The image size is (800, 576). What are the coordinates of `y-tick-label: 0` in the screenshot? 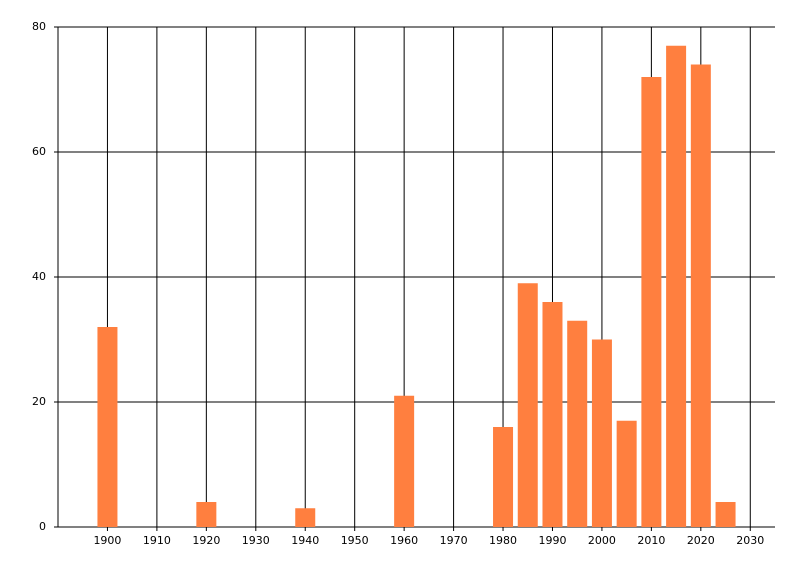 It's located at (42, 526).